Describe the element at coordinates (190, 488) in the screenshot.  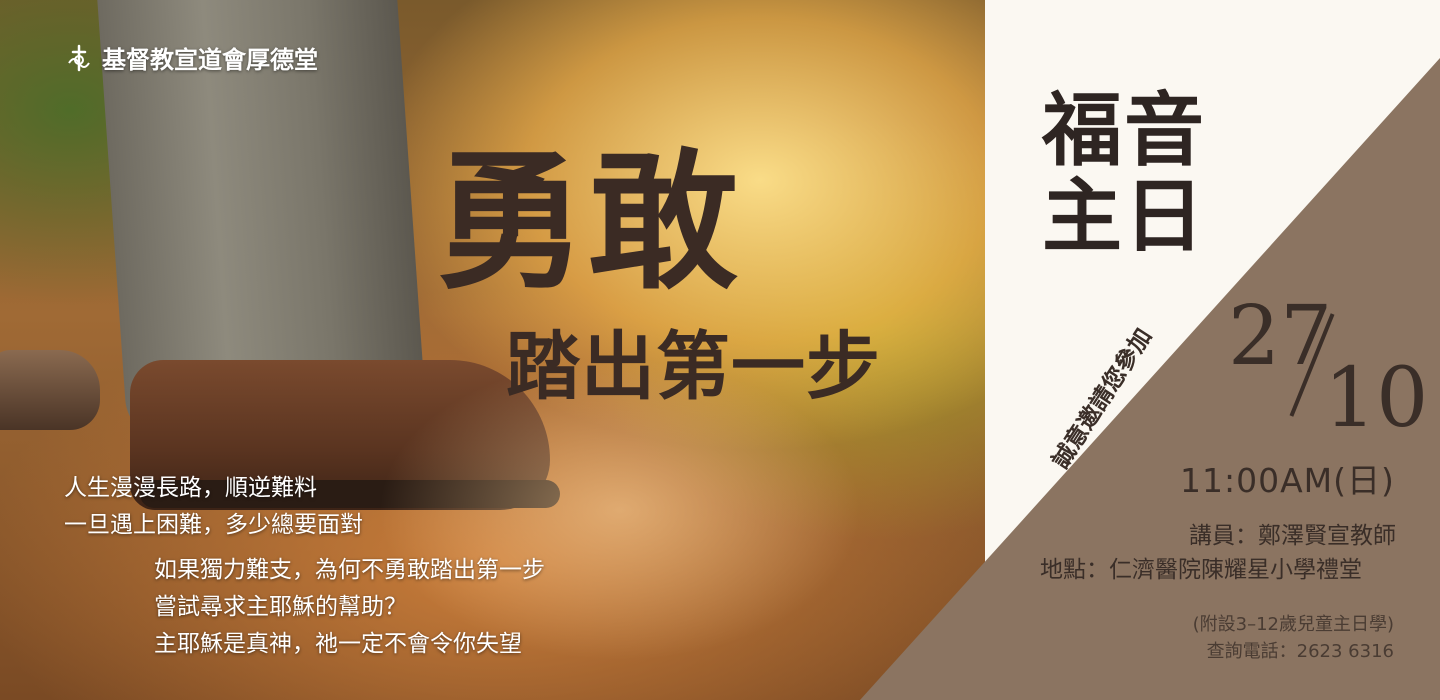
I see `intro-line: 人生漫漫長路，順逆難料` at that location.